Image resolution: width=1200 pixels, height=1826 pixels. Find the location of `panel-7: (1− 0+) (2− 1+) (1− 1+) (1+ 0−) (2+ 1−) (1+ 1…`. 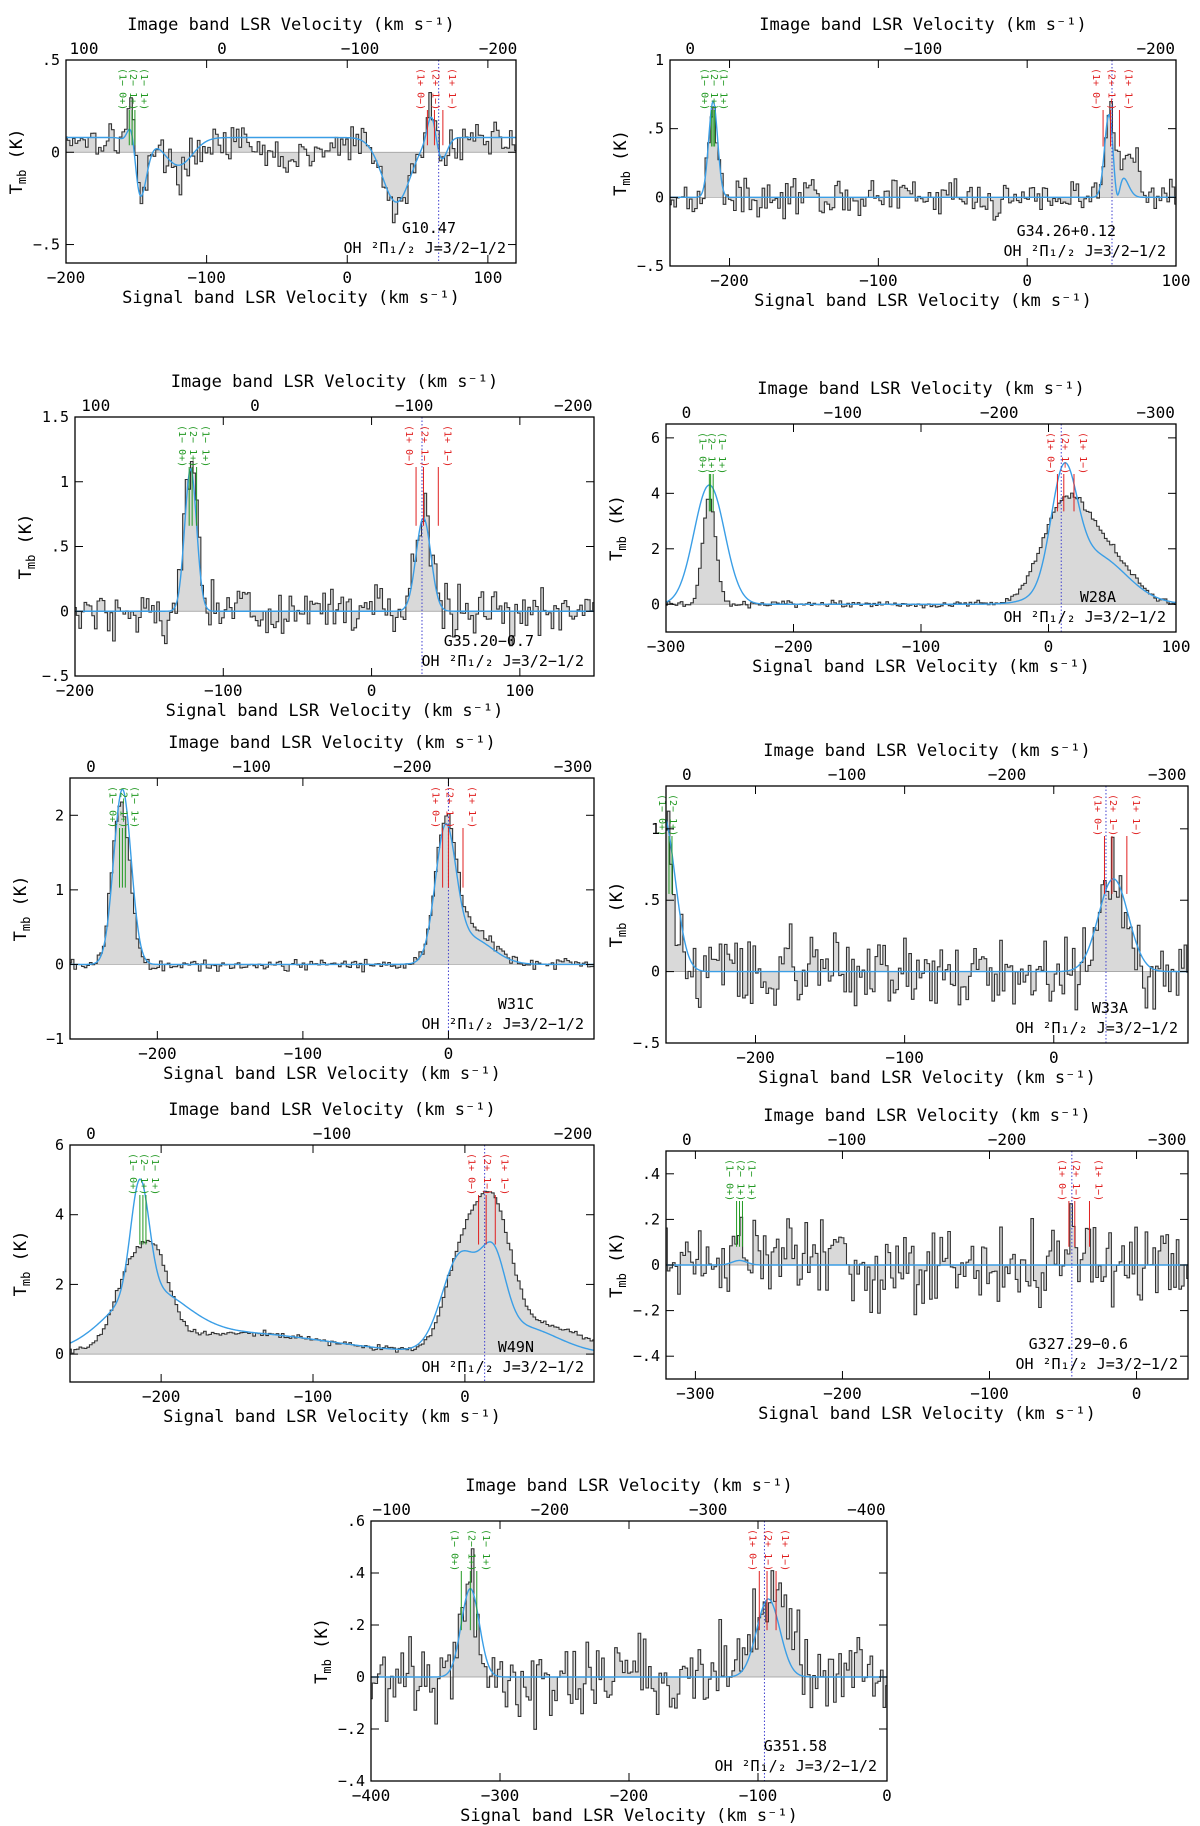

panel-7: (1− 0+) (2− 1+) (1− 1+) (1+ 0−) (2+ 1−) (1+ 1… is located at coordinates (303, 1263).